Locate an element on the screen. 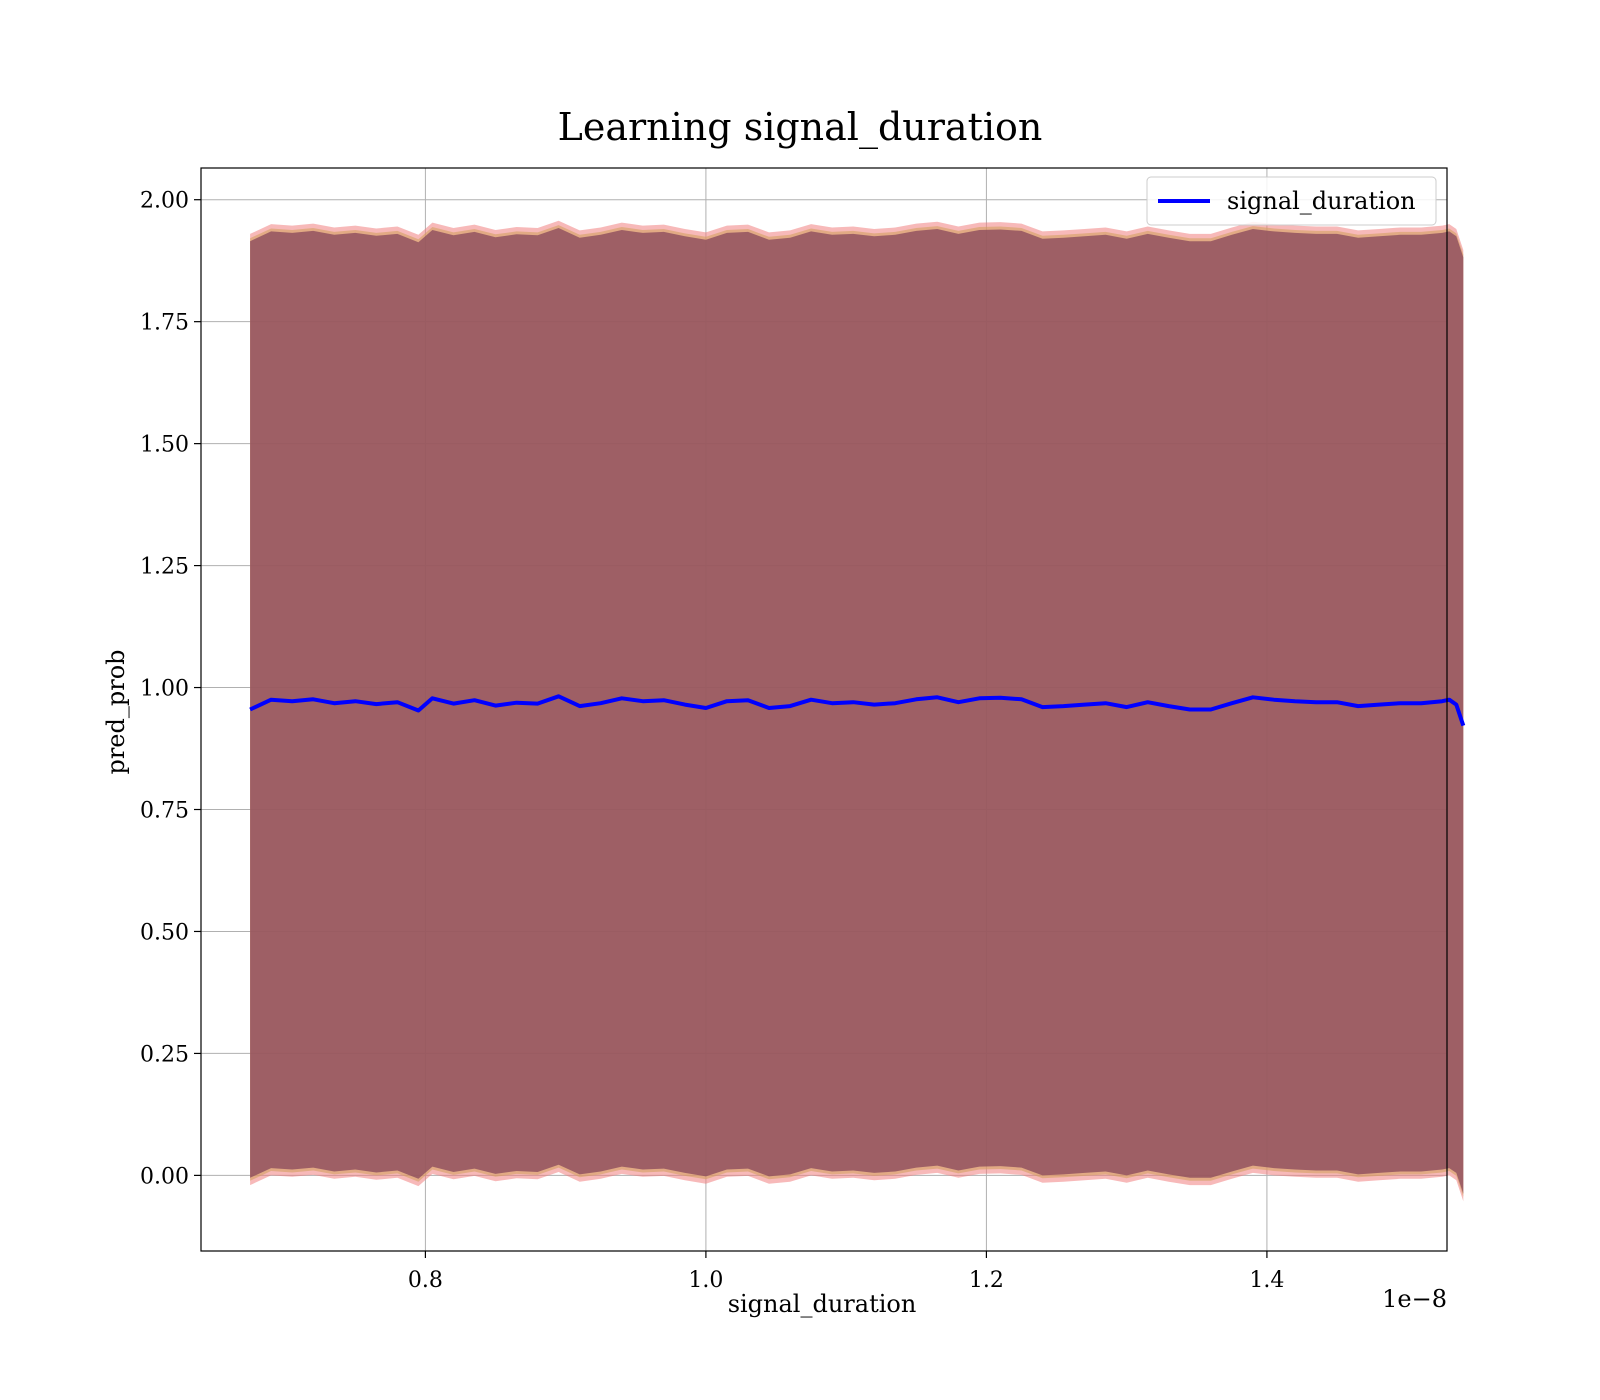  y-tick-label: 1.75 is located at coordinates (164, 323).